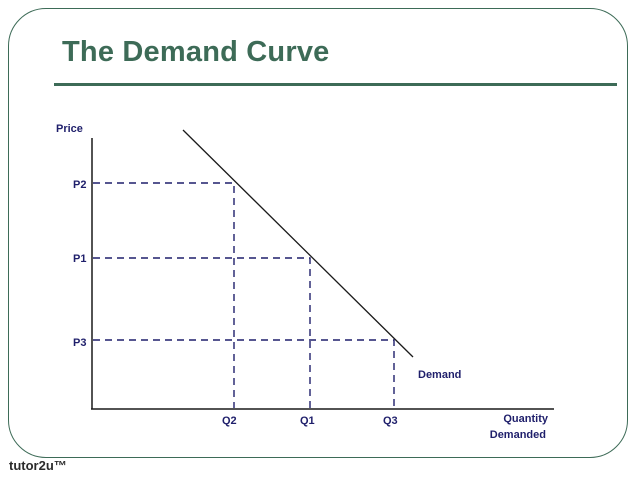  What do you see at coordinates (79, 343) in the screenshot?
I see `p3-label: P3` at bounding box center [79, 343].